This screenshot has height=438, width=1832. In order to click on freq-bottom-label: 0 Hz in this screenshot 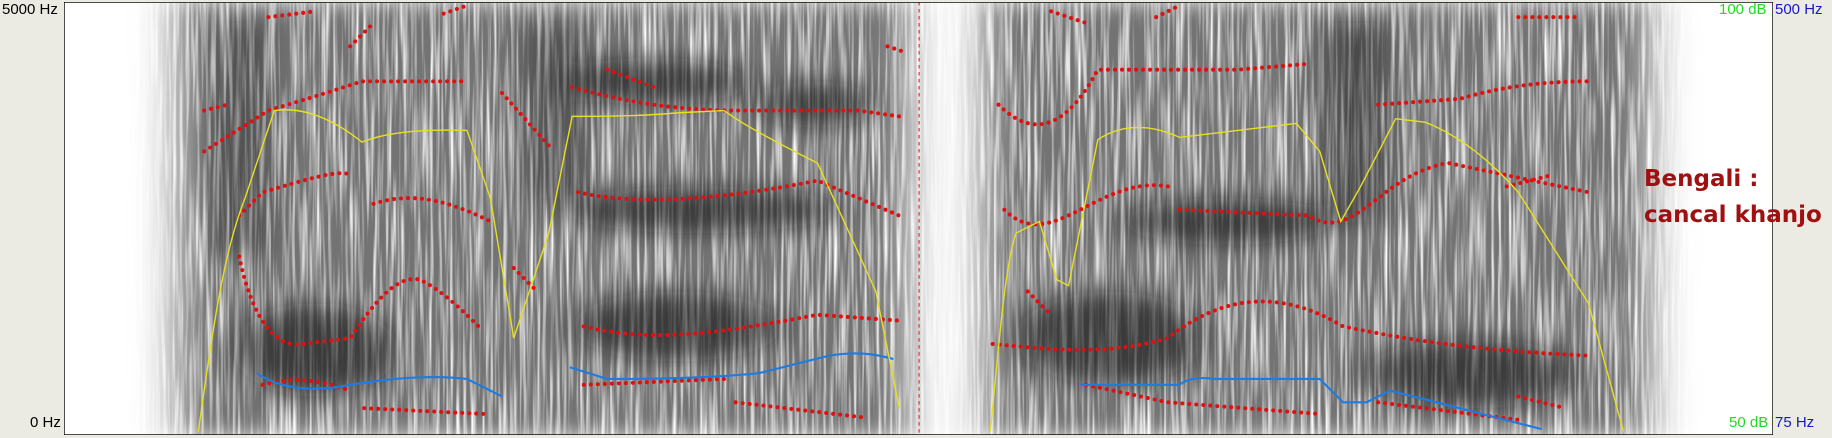, I will do `click(45, 422)`.